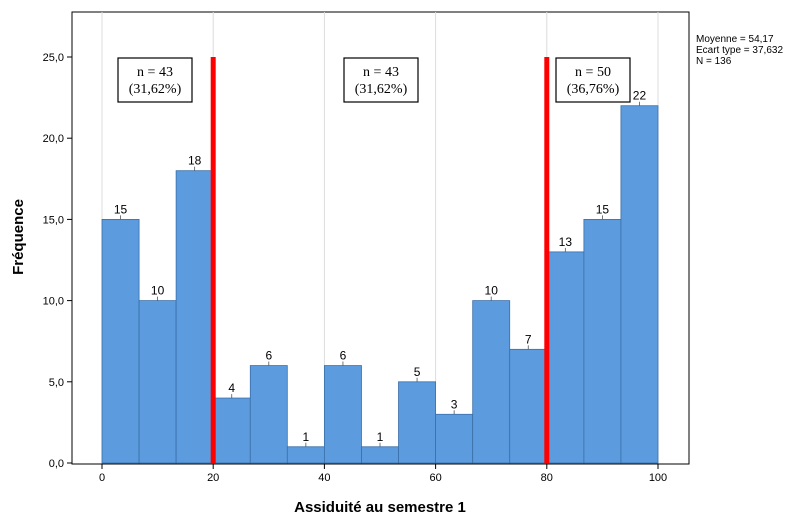  I want to click on std-stat: Ecart type = 37,632, so click(740, 50).